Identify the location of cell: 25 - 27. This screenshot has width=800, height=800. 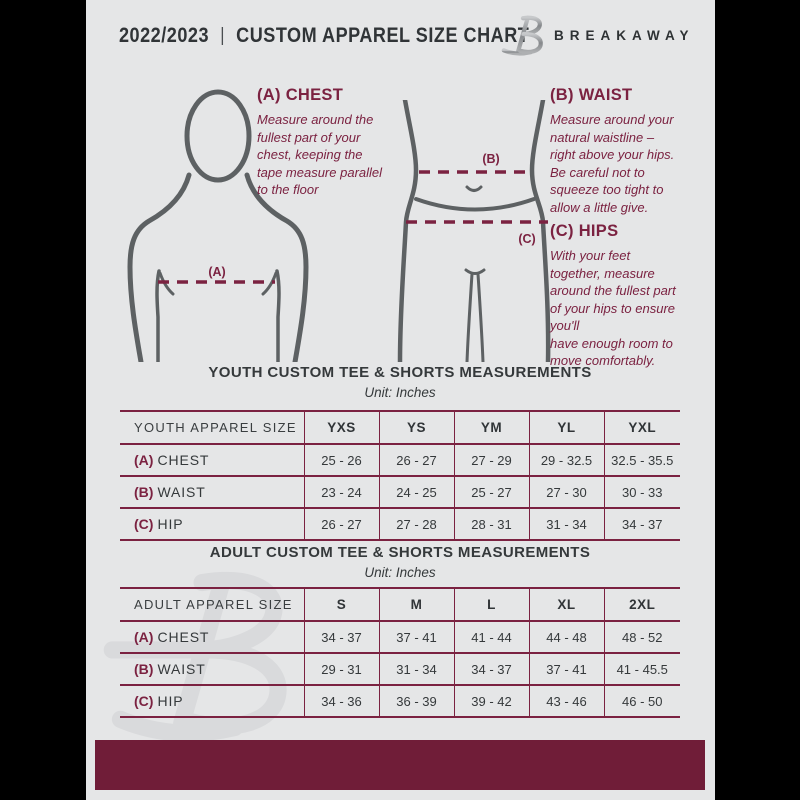
(491, 492).